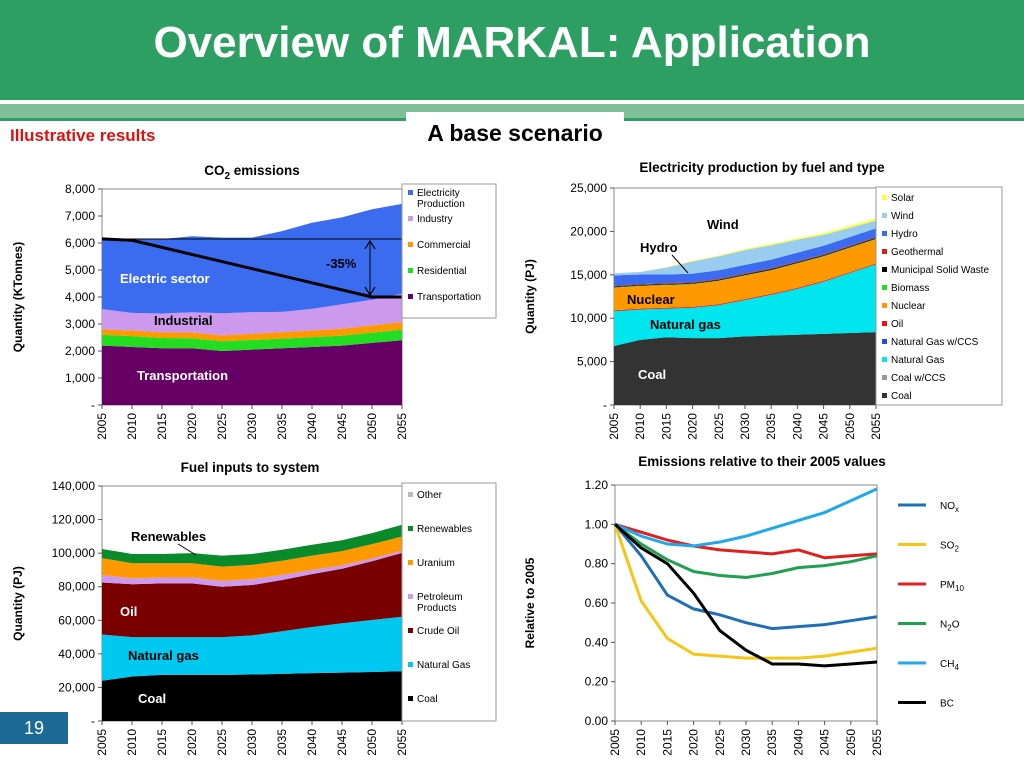 The width and height of the screenshot is (1024, 768). I want to click on emis-legend-ch4: CH4, so click(949, 665).